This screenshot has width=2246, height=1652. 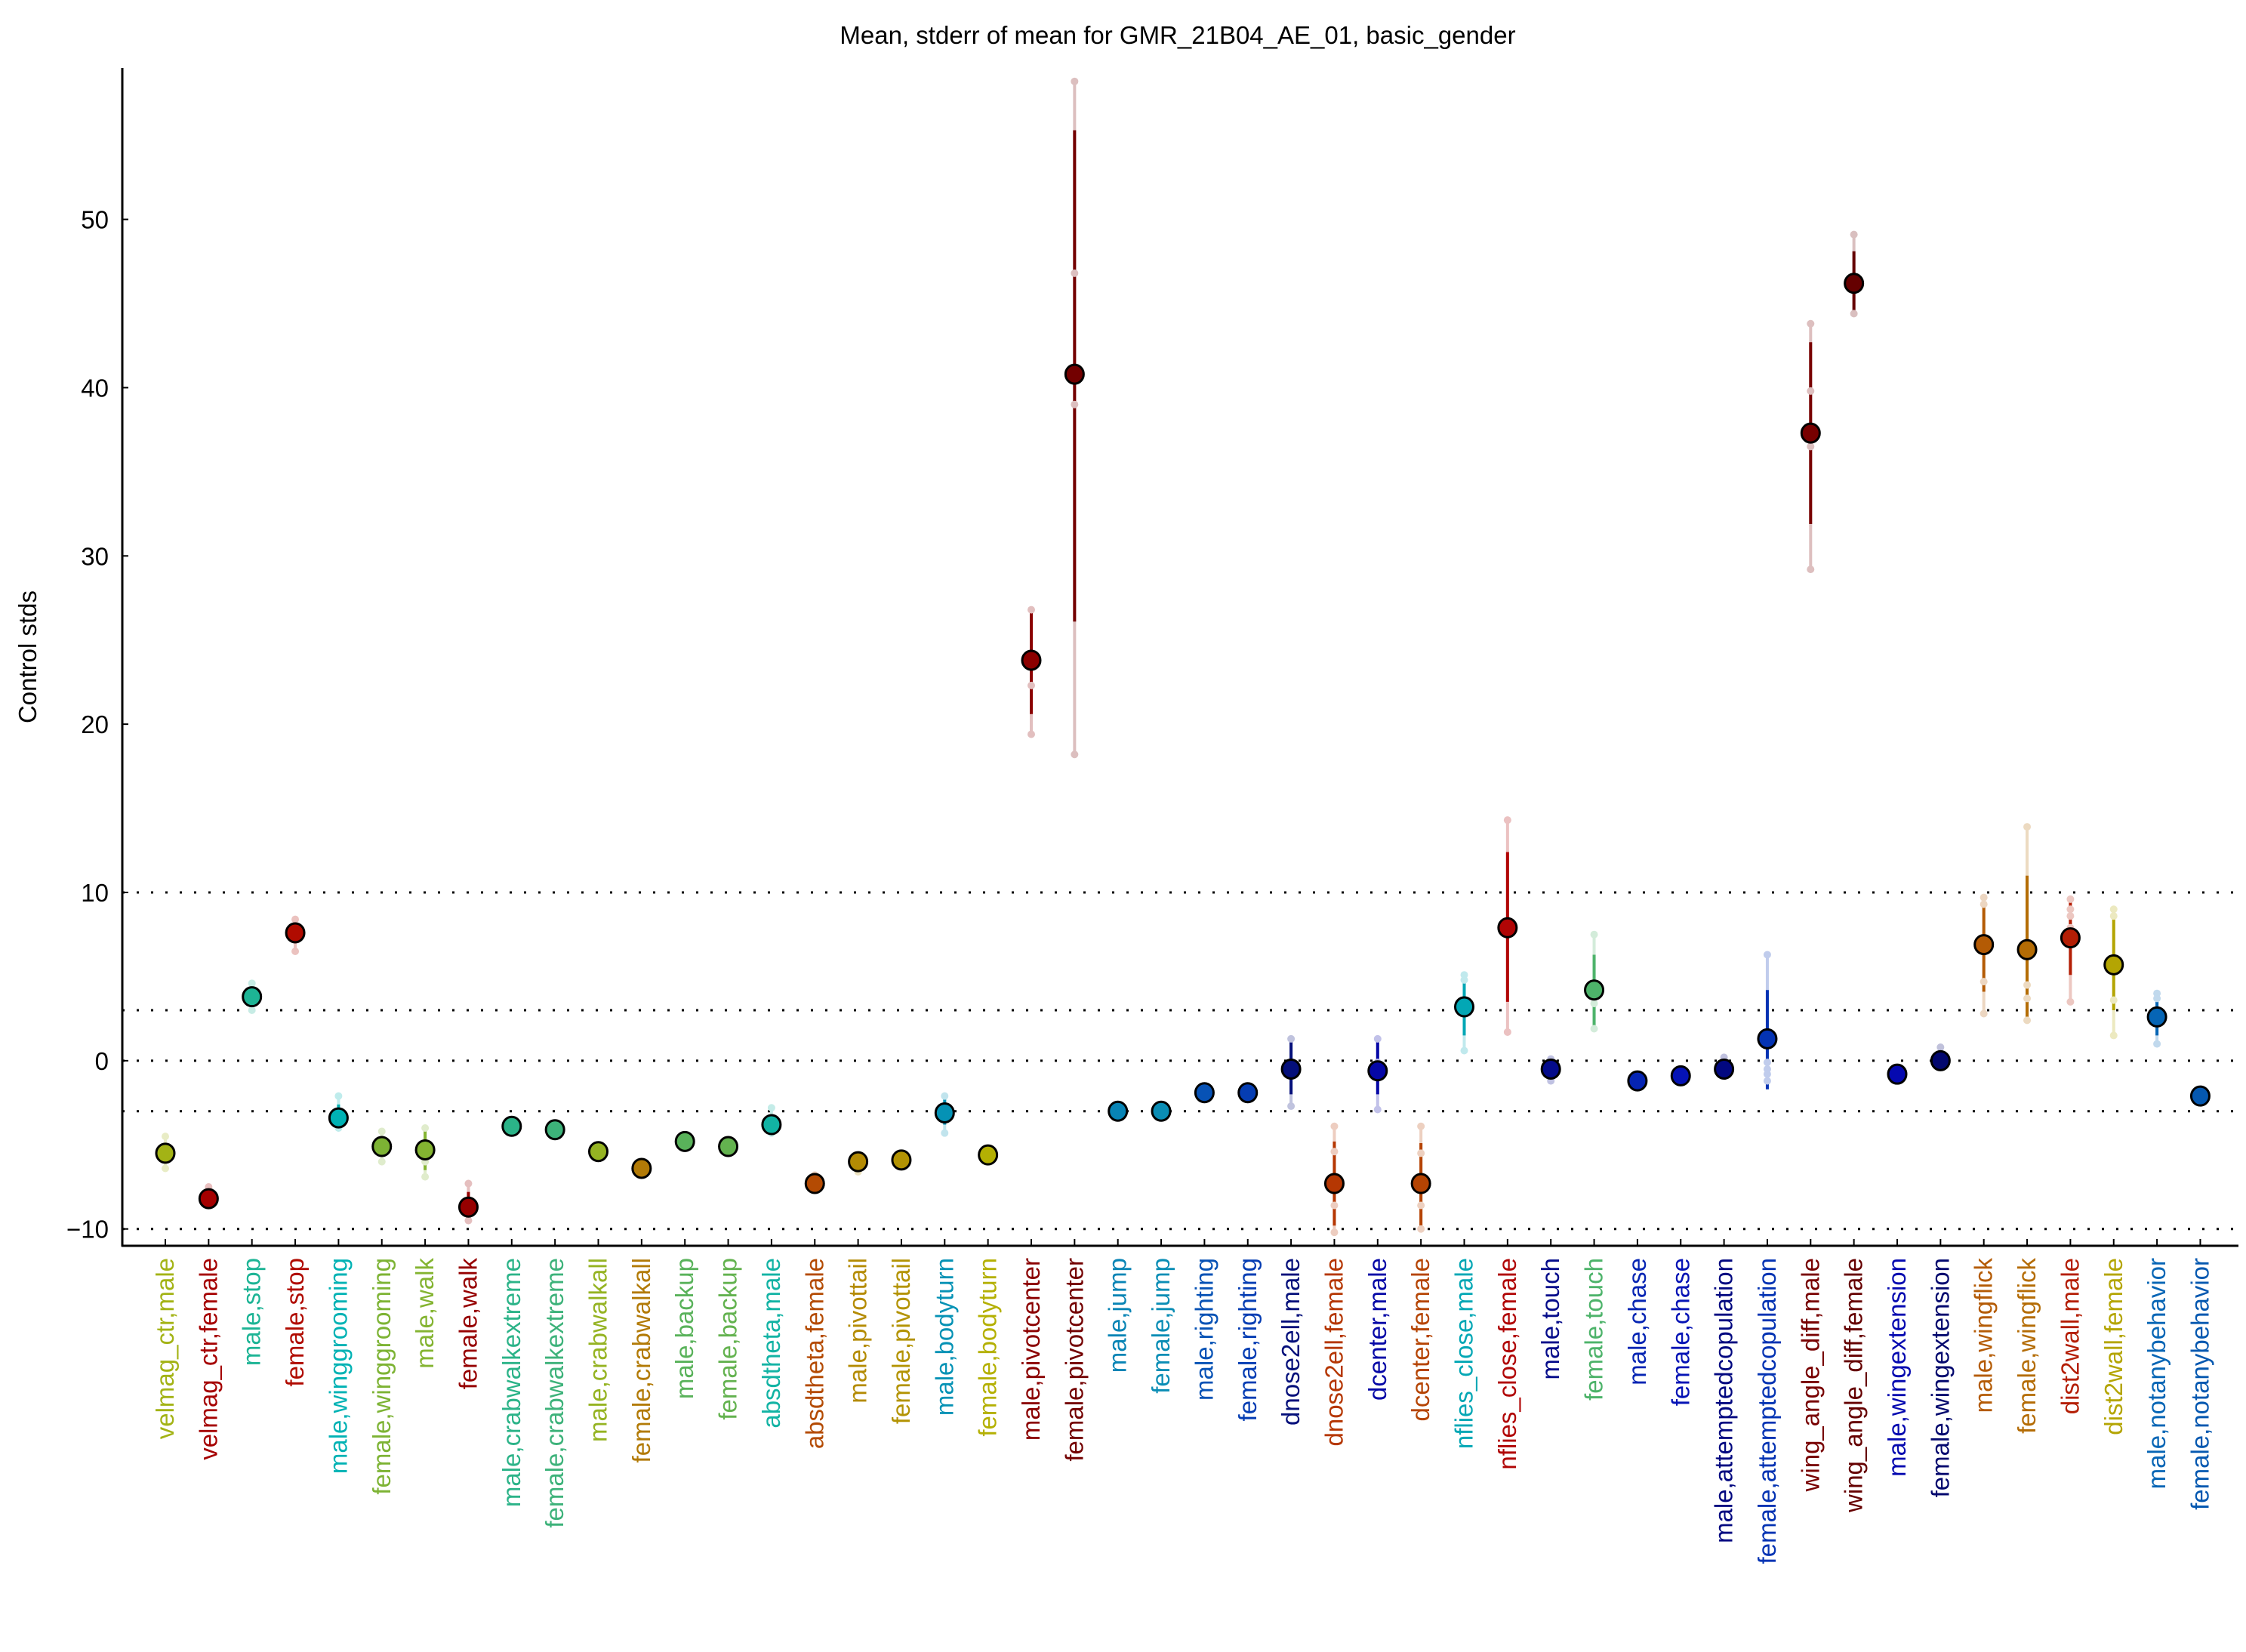 What do you see at coordinates (1984, 1336) in the screenshot?
I see `x-tick-label: male,wingflick` at bounding box center [1984, 1336].